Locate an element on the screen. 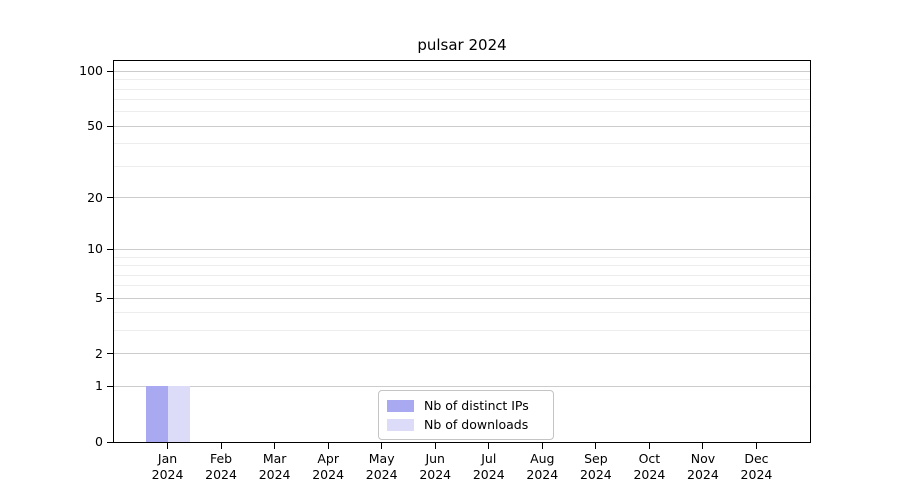  month-label: May is located at coordinates (381, 458).